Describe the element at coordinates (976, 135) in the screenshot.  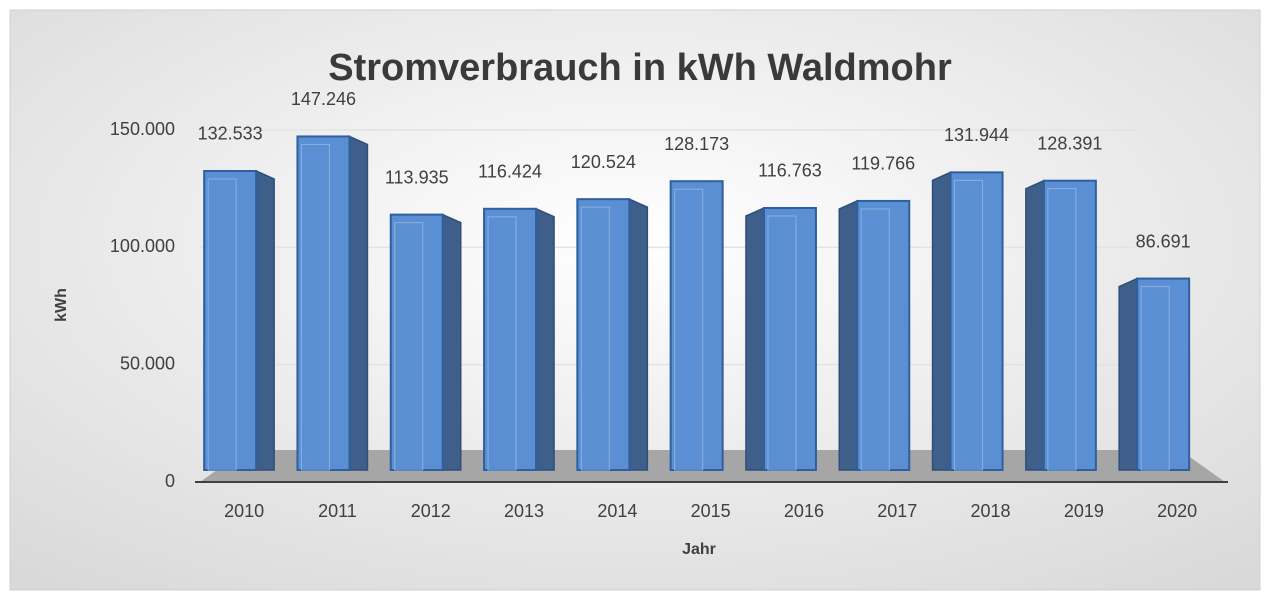
I see `value-label: 131.944` at that location.